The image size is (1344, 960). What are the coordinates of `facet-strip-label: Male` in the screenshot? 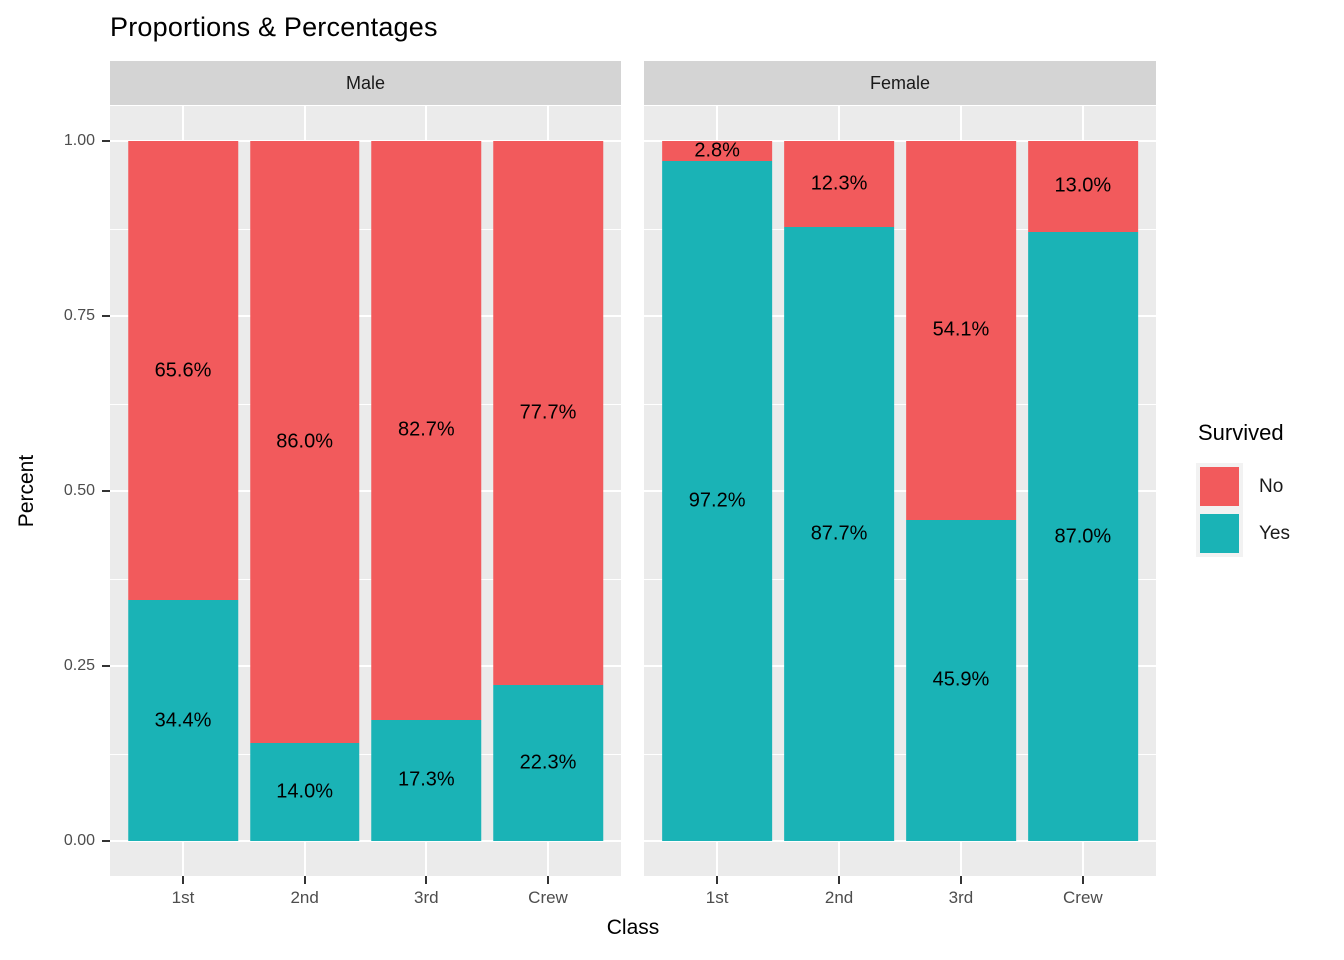 It's located at (365, 82).